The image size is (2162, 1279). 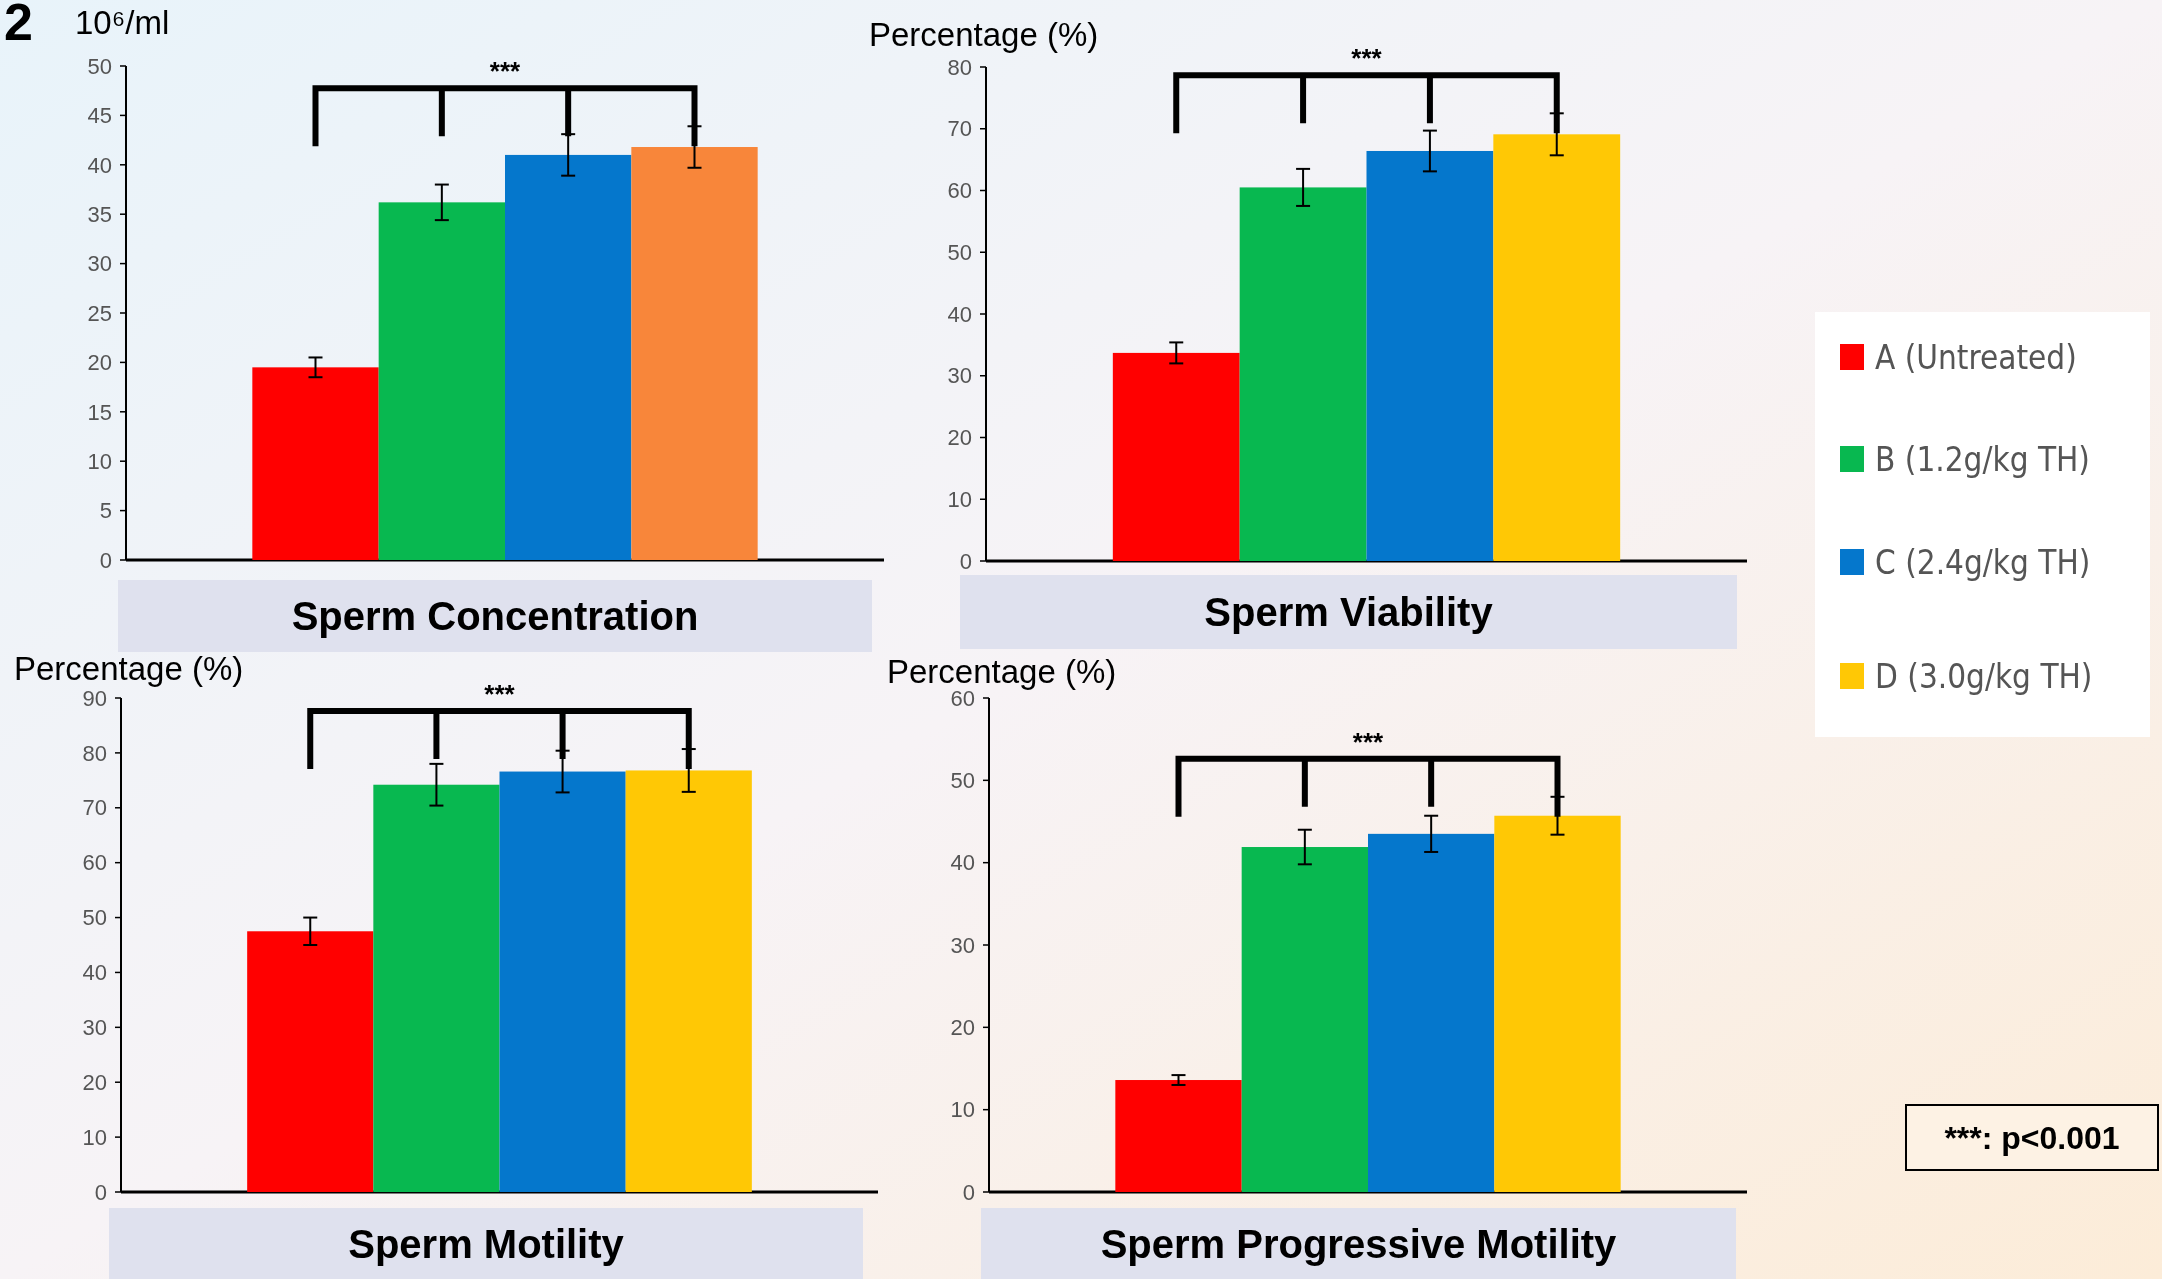 I want to click on y-tick-label: 5, so click(x=105, y=511).